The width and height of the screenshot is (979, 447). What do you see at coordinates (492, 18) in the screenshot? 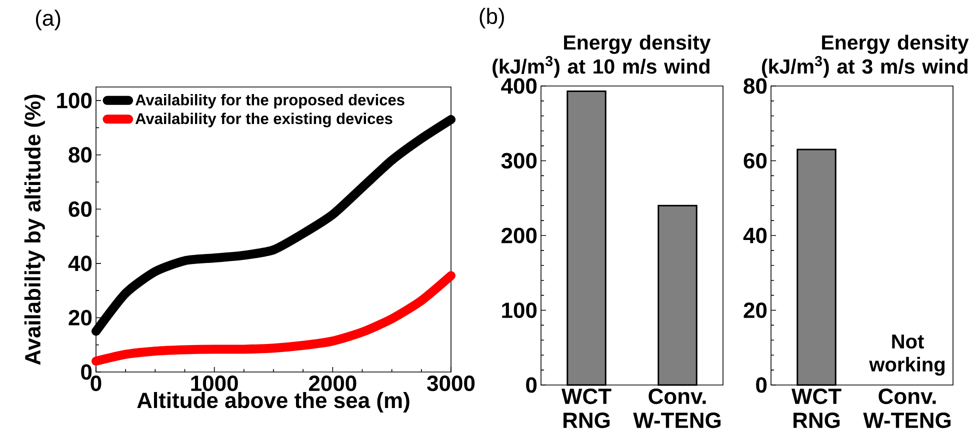
I see `text: (b)` at bounding box center [492, 18].